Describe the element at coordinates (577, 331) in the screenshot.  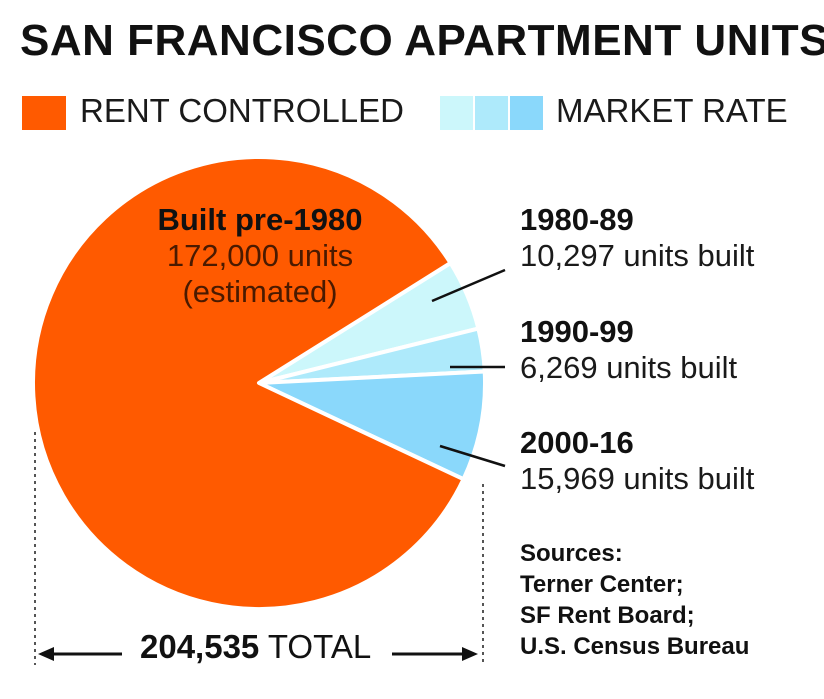
I see `slice-name-1990-99: 1990-99` at that location.